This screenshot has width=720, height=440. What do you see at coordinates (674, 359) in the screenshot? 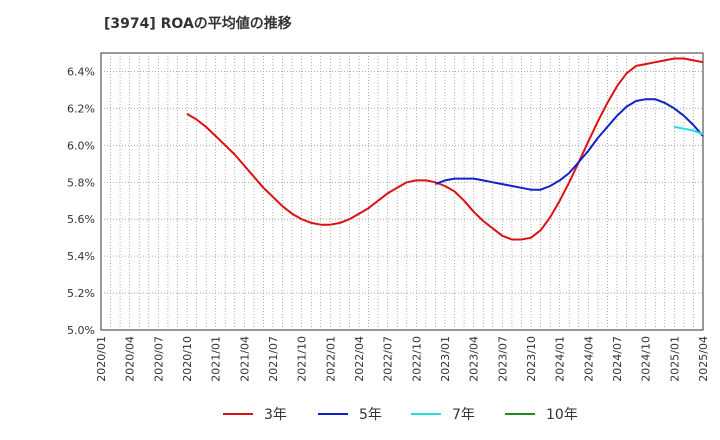
I see `x-tick-label: 2025/01` at bounding box center [674, 359].